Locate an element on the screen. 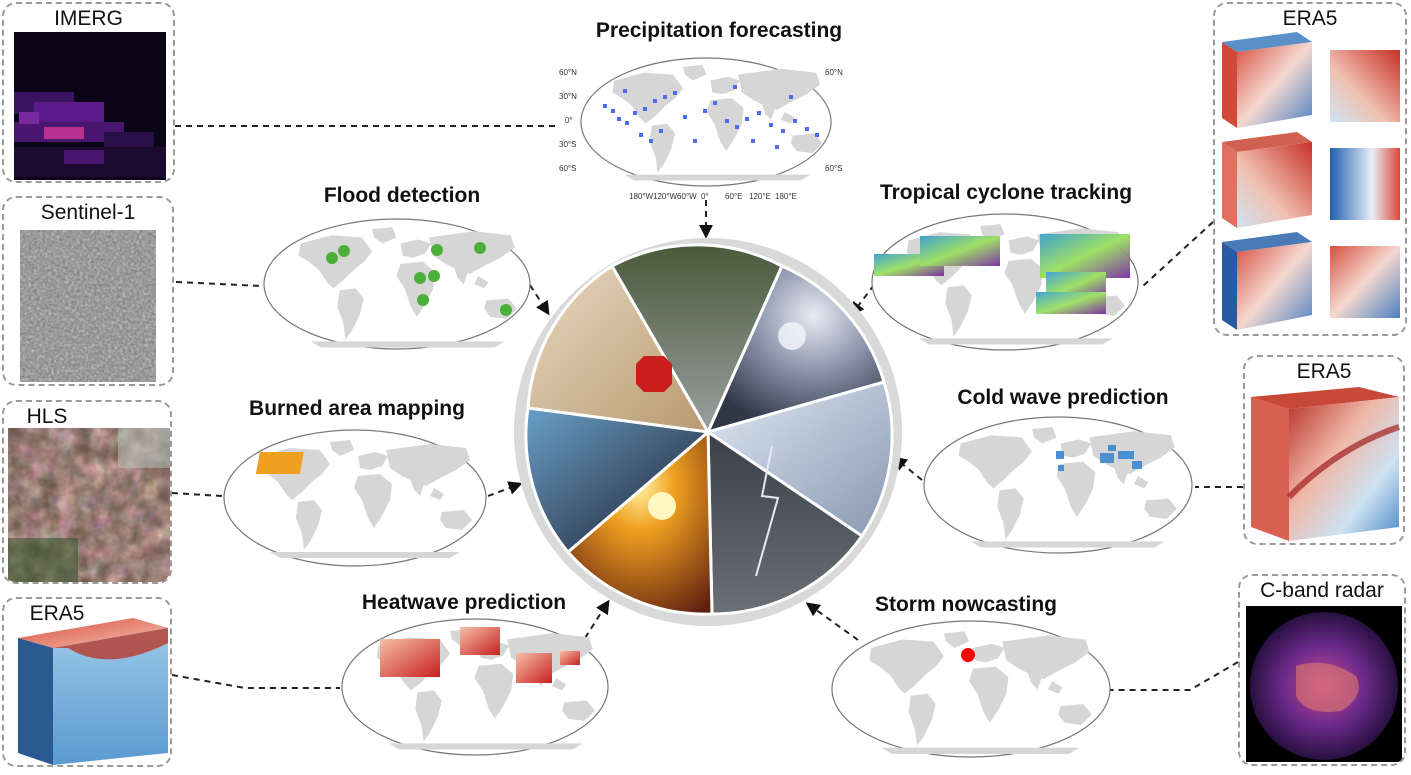  precip-lat-30s: 30°S is located at coordinates (567, 144).